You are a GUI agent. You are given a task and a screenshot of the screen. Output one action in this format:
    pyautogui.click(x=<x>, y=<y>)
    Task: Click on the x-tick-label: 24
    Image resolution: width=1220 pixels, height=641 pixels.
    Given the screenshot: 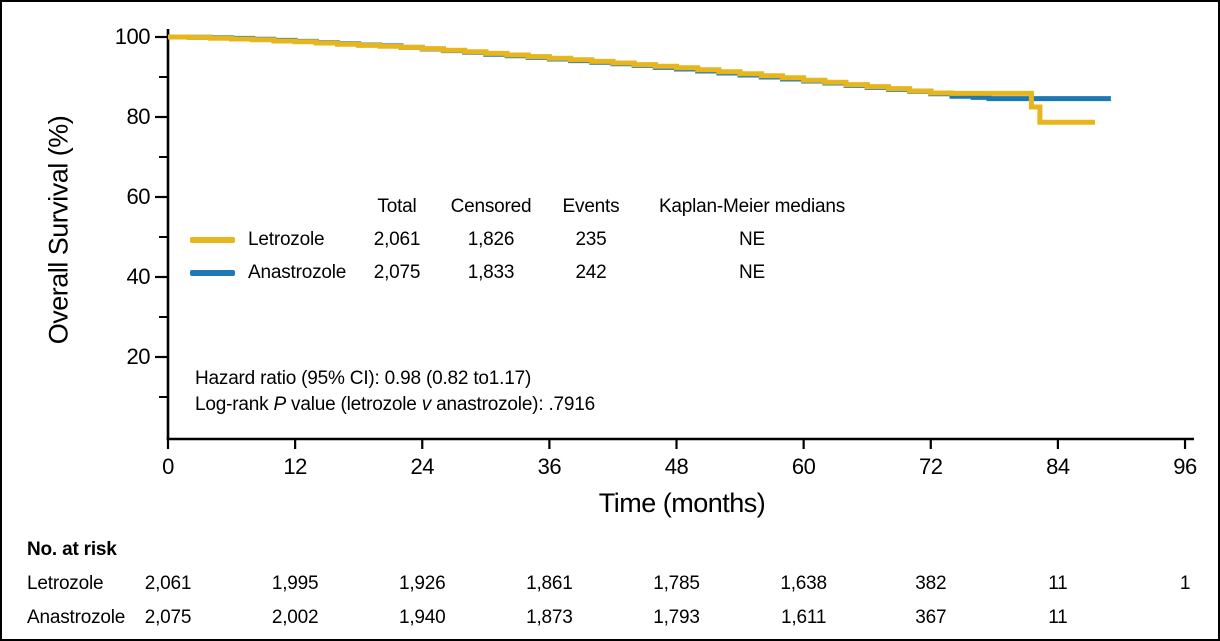 What is the action you would take?
    pyautogui.click(x=422, y=466)
    